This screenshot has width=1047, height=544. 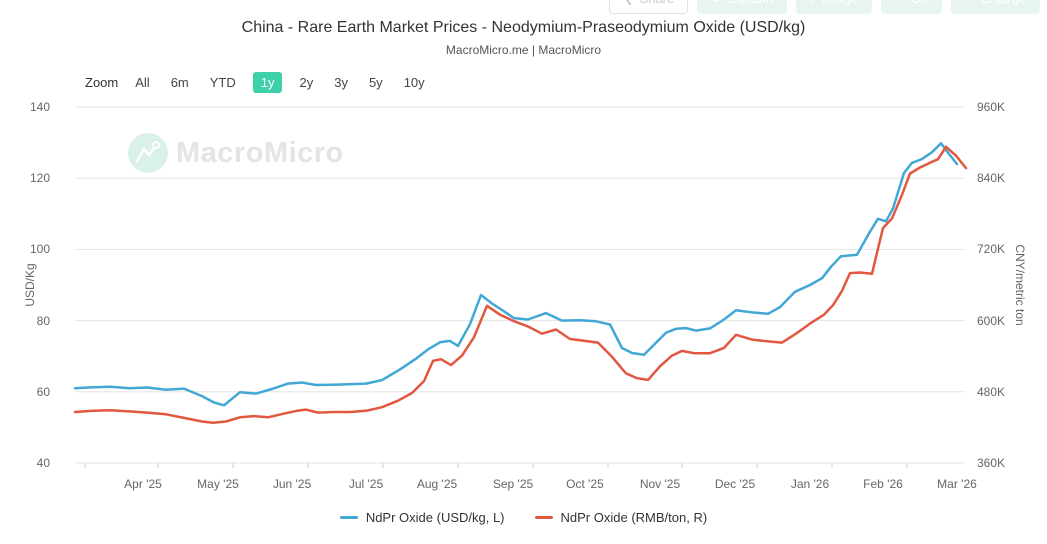 What do you see at coordinates (222, 82) in the screenshot?
I see `zoom-option-ytd: YTD` at bounding box center [222, 82].